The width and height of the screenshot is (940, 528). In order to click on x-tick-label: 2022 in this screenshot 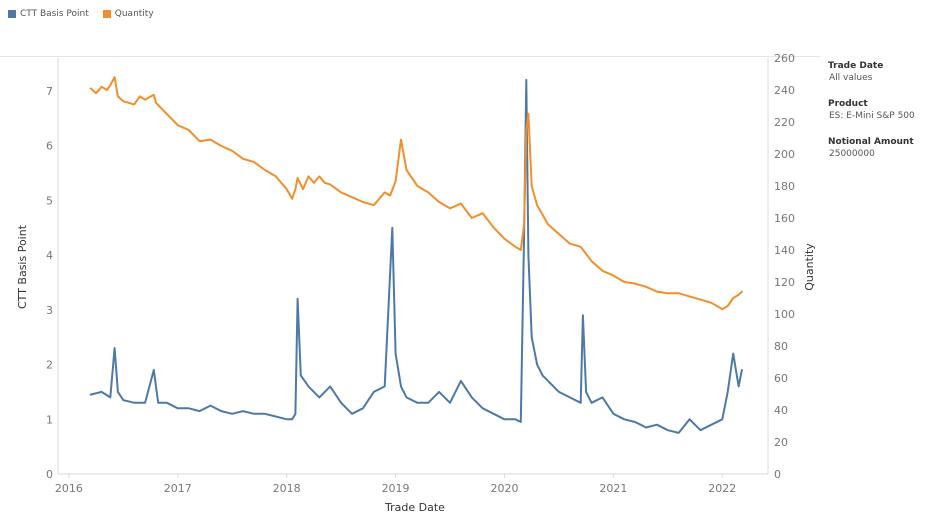, I will do `click(722, 488)`.